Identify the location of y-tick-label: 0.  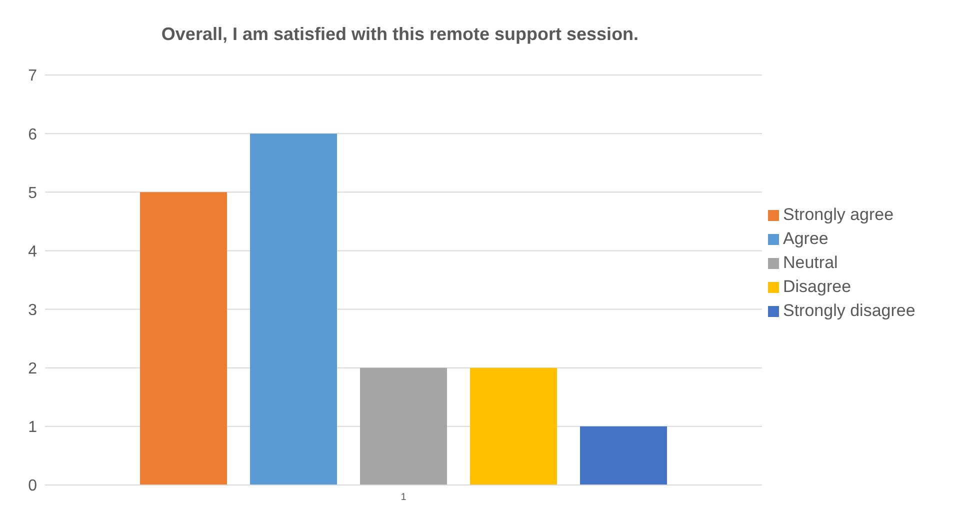
(33, 486).